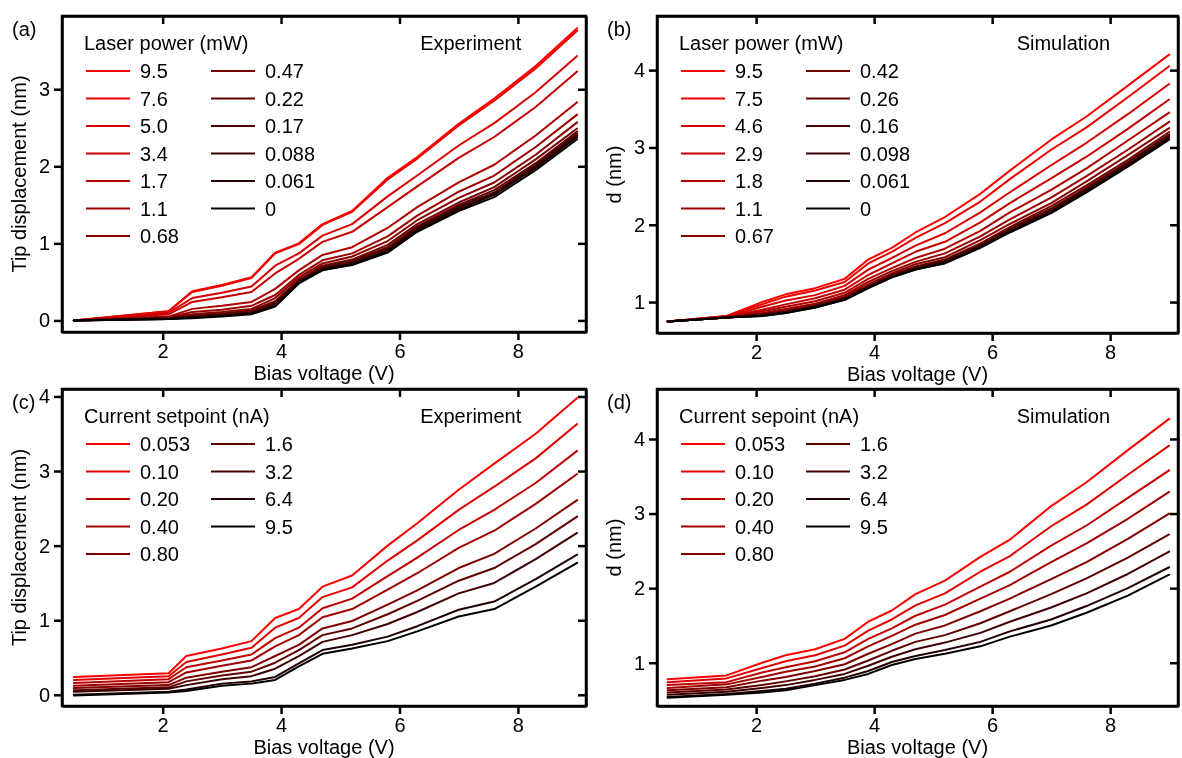 The image size is (1182, 758). Describe the element at coordinates (749, 126) in the screenshot. I see `legend-label: 4.6` at that location.